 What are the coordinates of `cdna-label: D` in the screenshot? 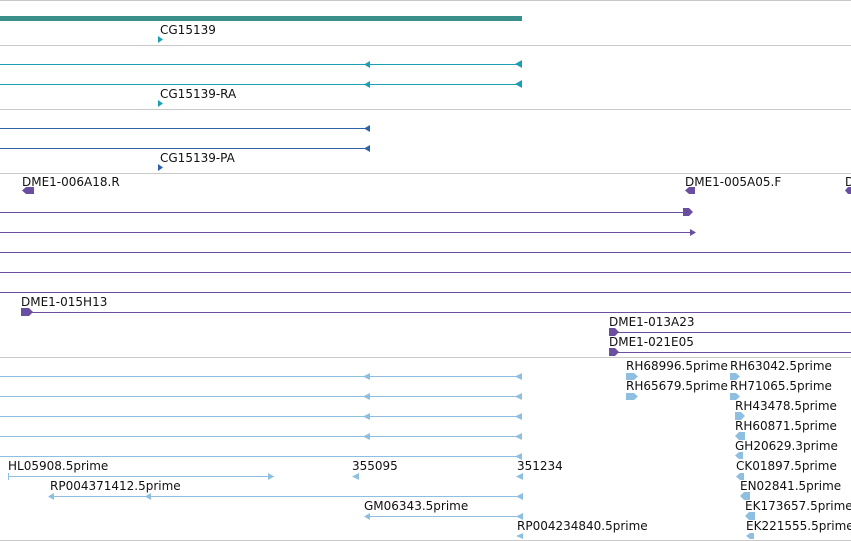 It's located at (848, 182).